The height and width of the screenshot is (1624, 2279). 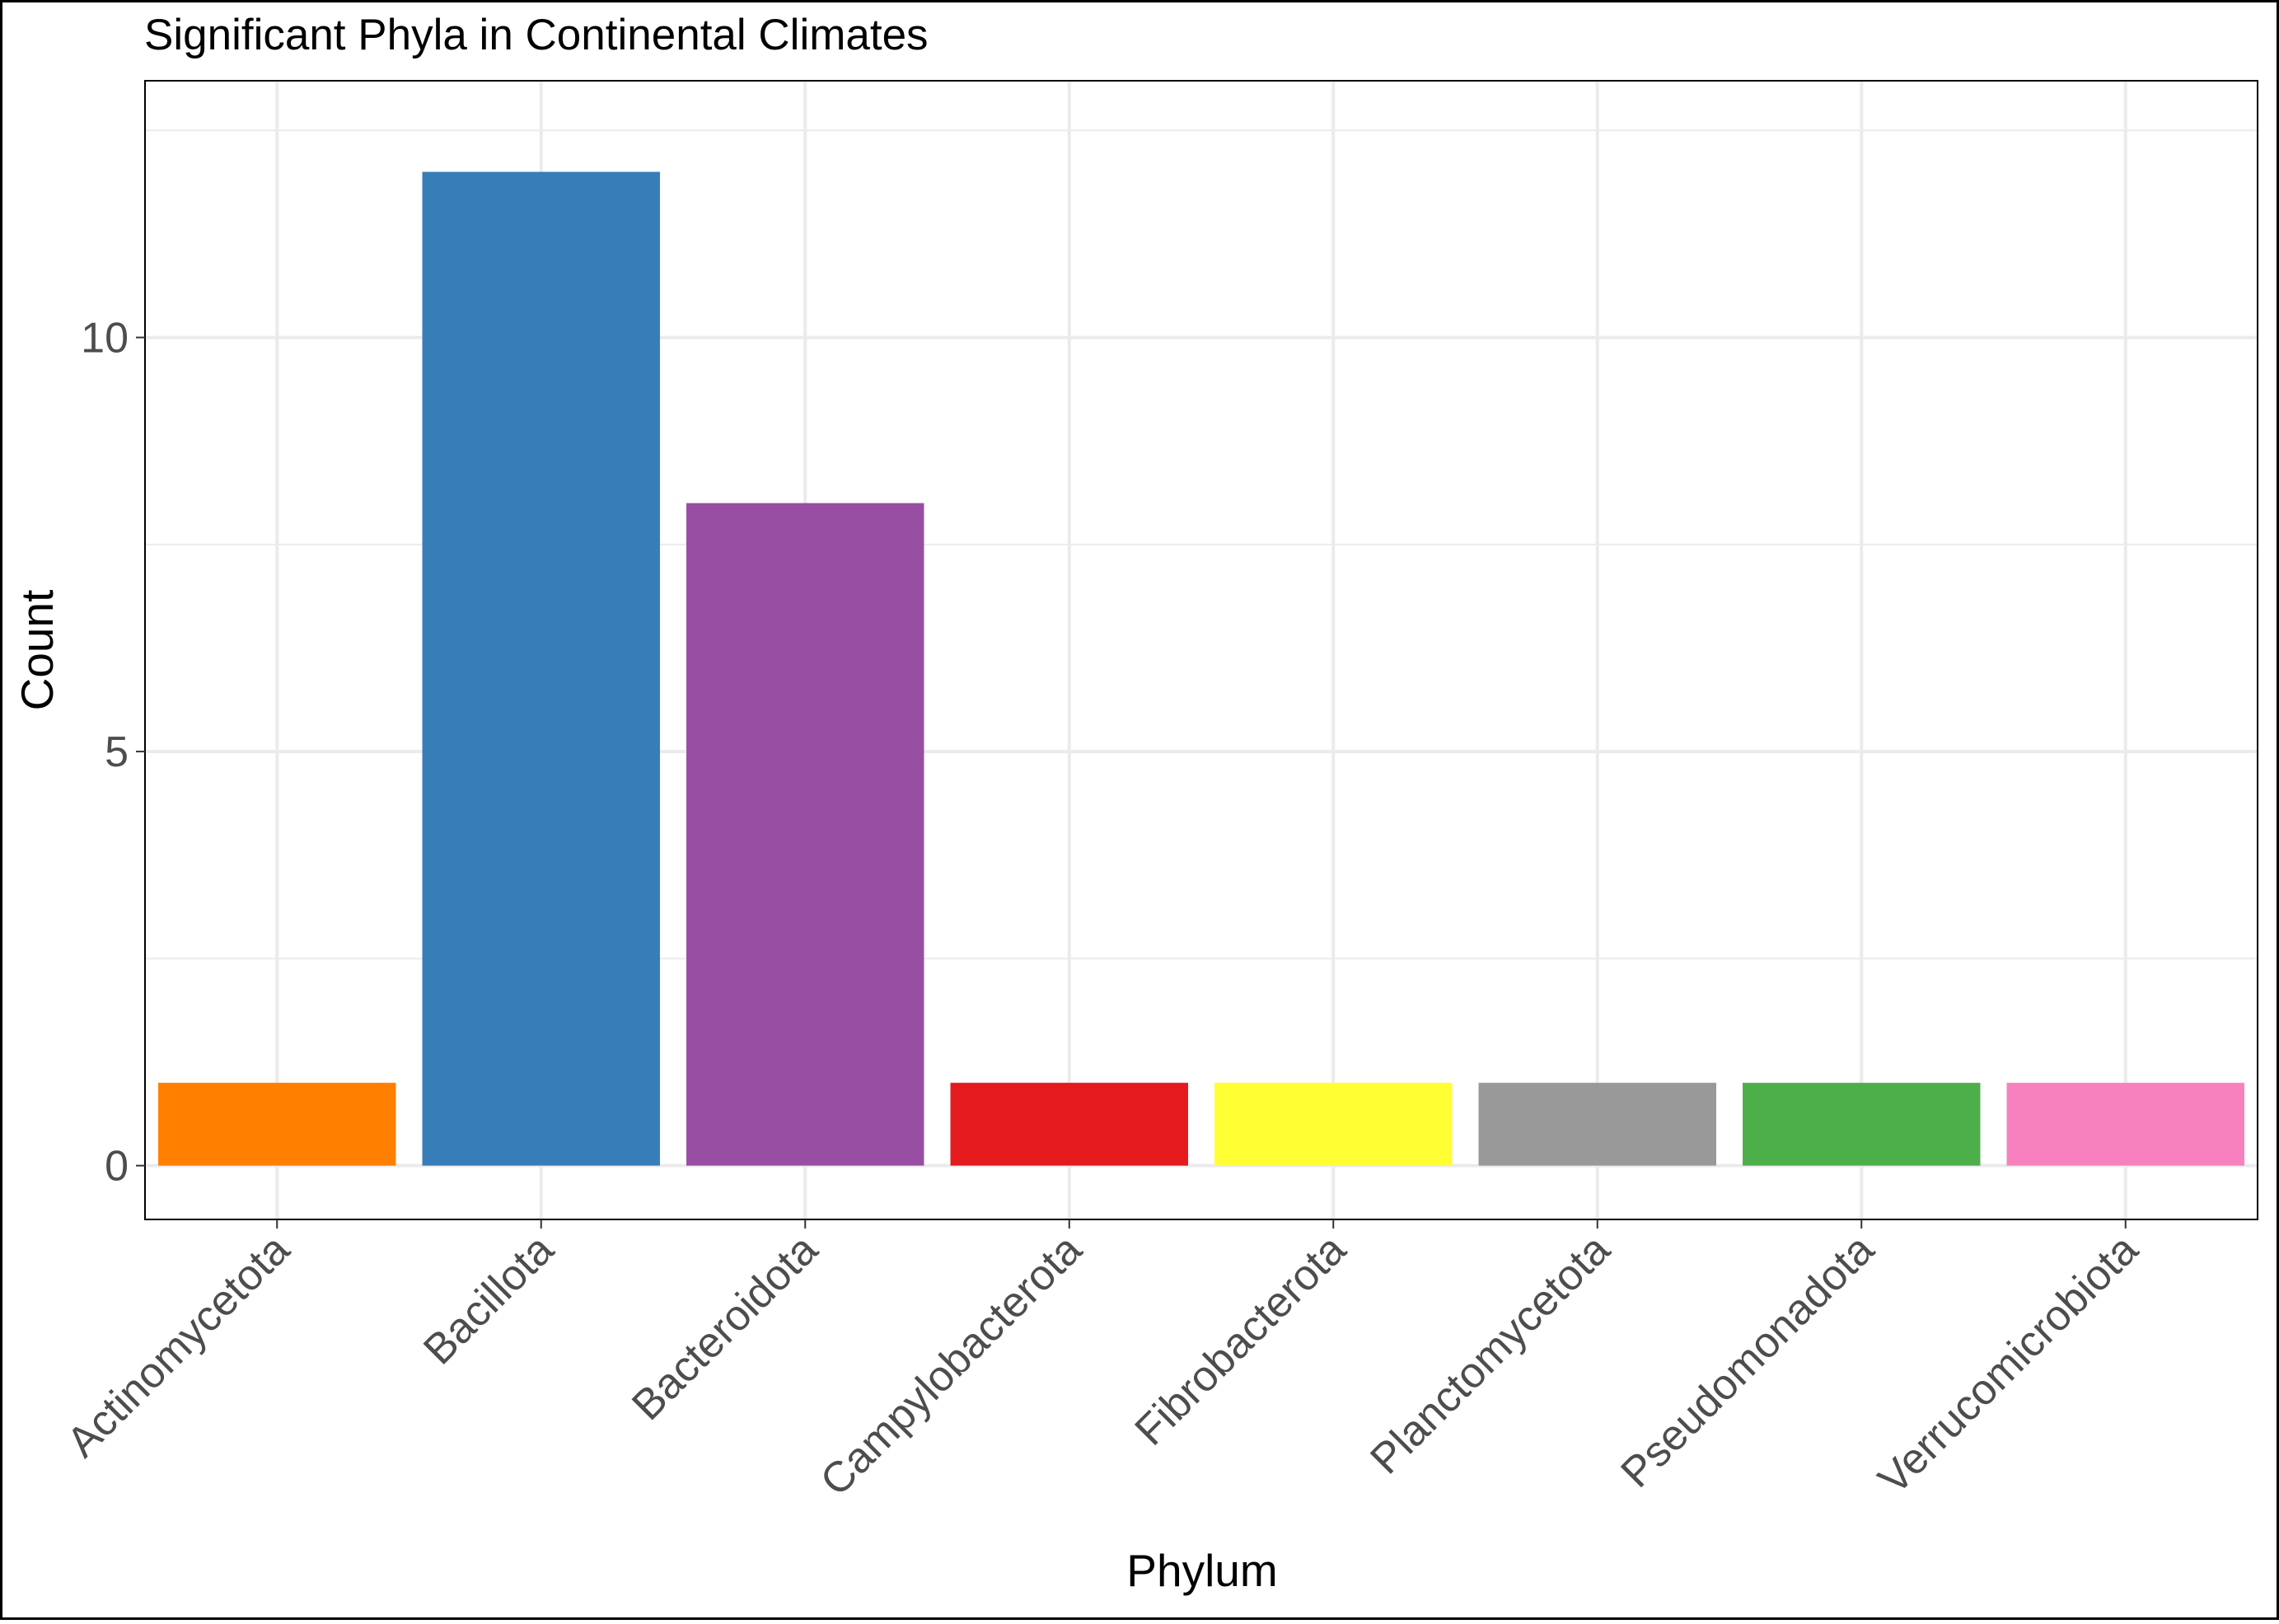 I want to click on bar-actinomycetota, so click(x=277, y=1124).